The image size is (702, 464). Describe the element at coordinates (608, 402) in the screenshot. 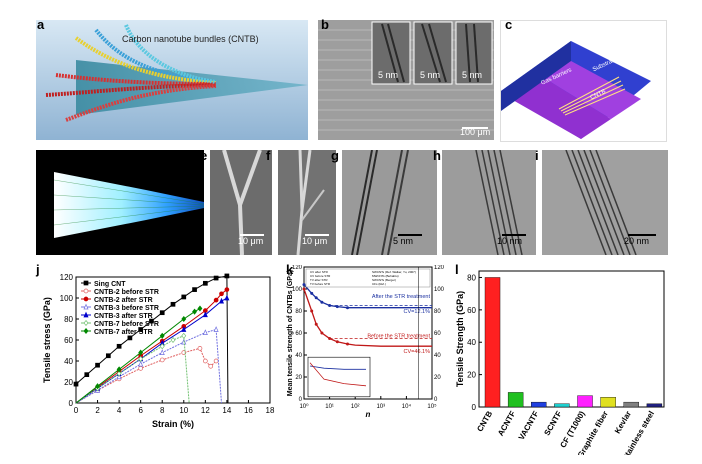

I see `bar-graphite-fiber` at that location.